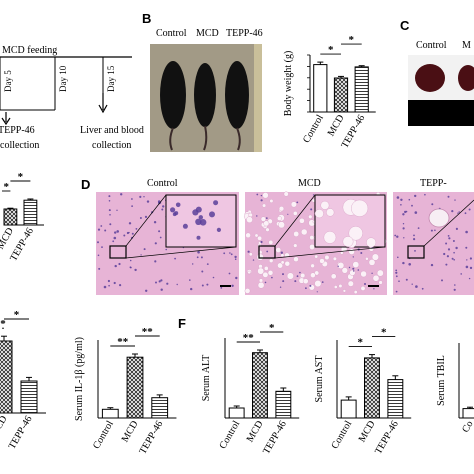 The width and height of the screenshot is (474, 474). I want to click on liver-photo-dark, so click(441, 113).